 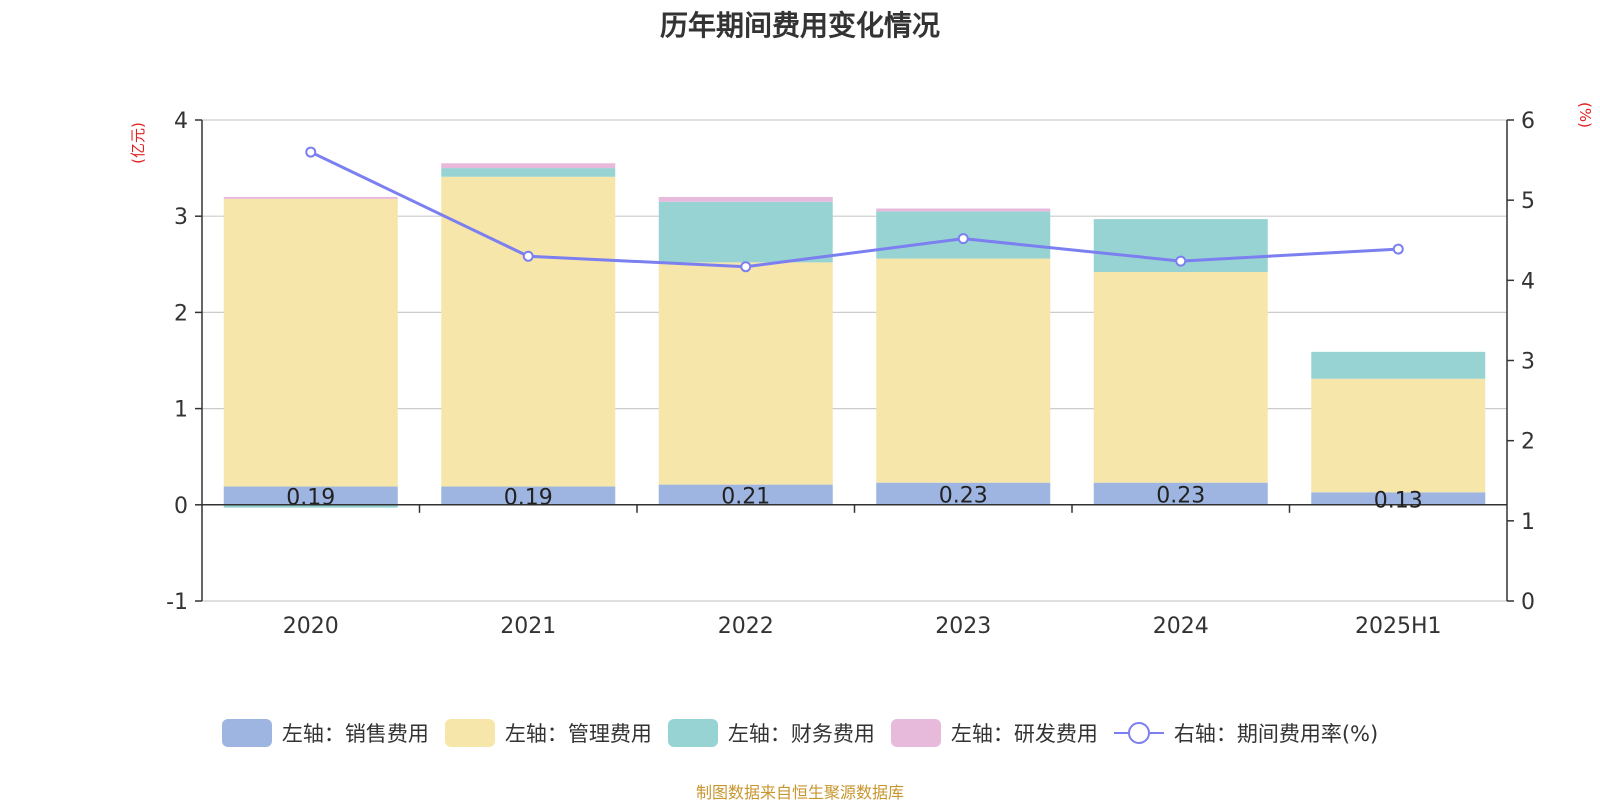 I want to click on legend-item-finance: 左轴：财务费用, so click(x=771, y=733).